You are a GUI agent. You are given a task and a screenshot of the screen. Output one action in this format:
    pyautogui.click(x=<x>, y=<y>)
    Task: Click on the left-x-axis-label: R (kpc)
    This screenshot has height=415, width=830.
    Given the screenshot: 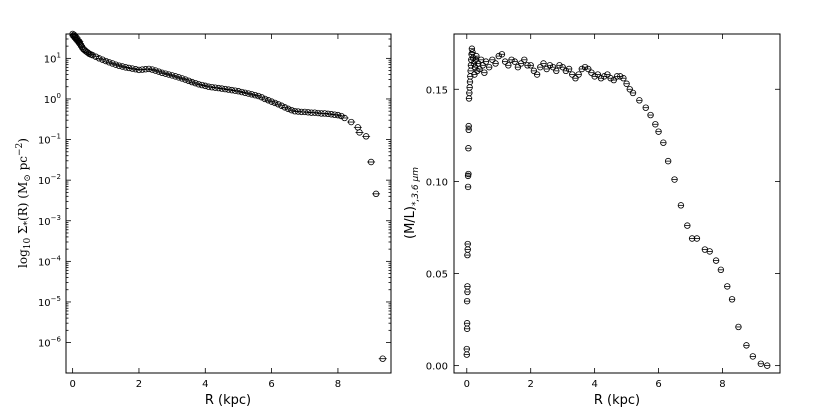 What is the action you would take?
    pyautogui.click(x=228, y=400)
    